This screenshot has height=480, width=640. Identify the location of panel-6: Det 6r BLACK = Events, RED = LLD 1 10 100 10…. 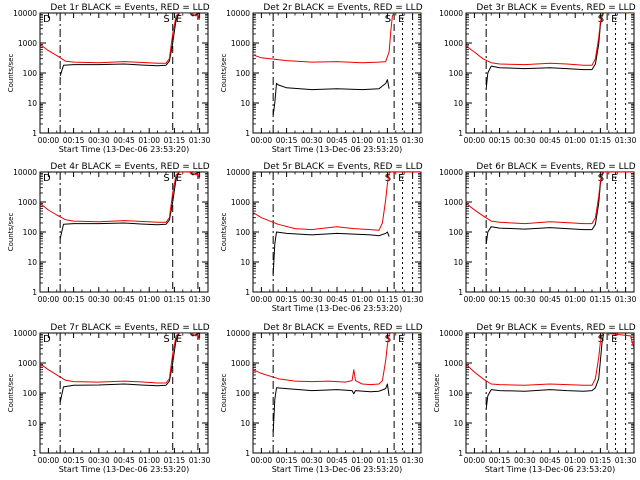
(537, 233).